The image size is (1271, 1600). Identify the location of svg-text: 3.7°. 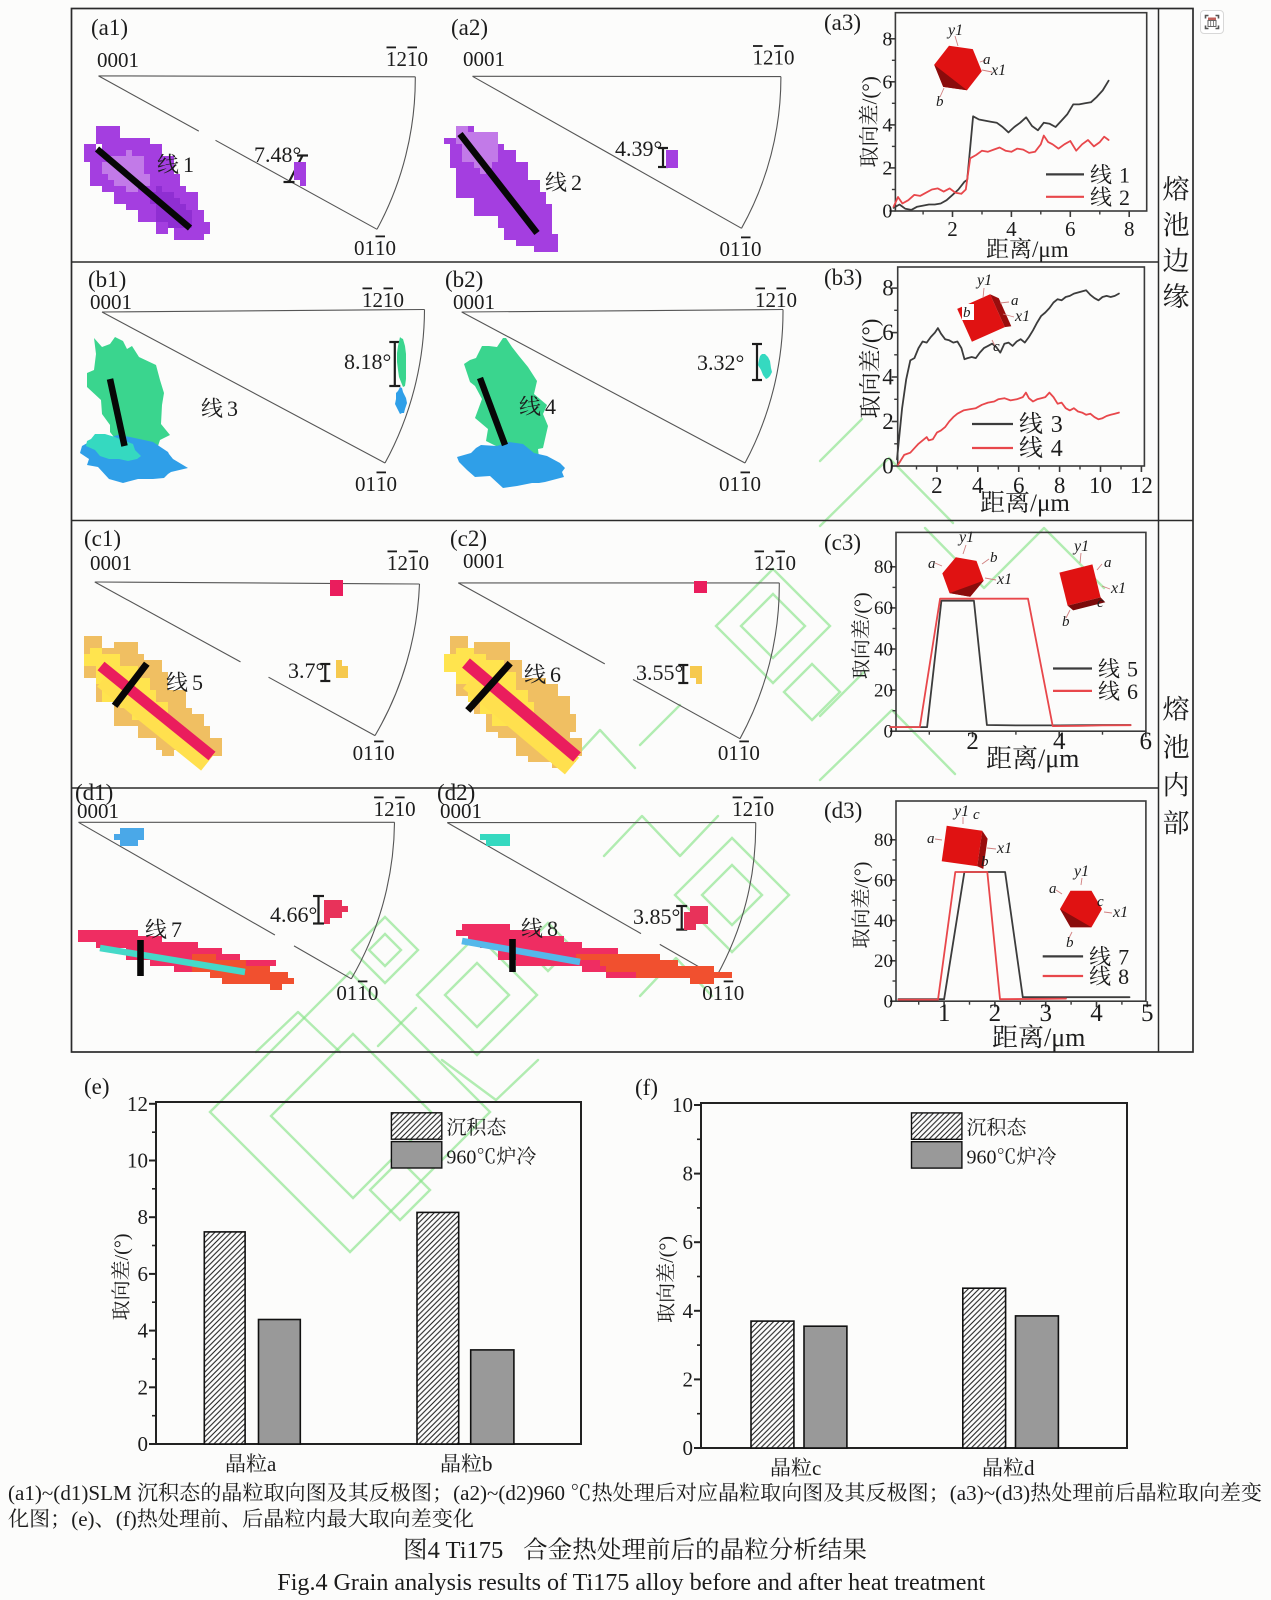
(306, 670).